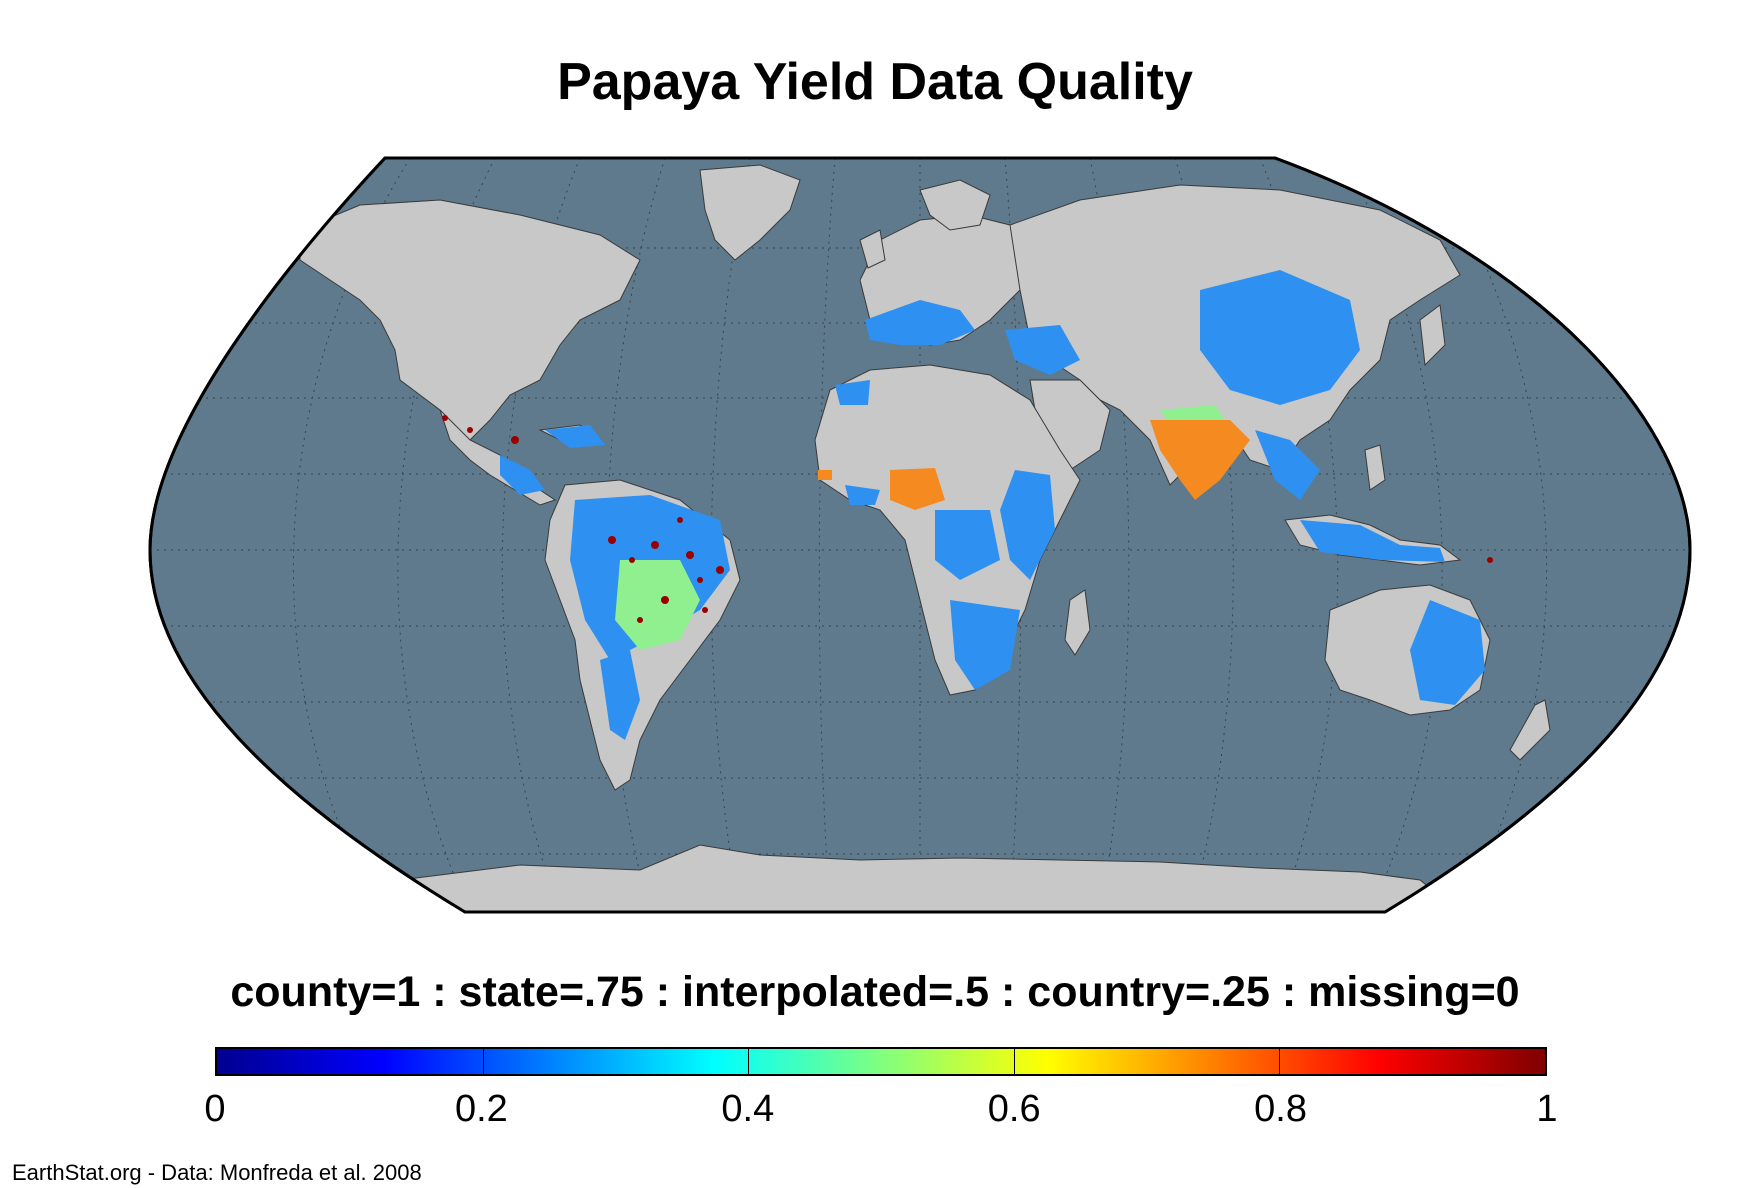 This screenshot has height=1188, width=1750. I want to click on india, so click(1200, 460).